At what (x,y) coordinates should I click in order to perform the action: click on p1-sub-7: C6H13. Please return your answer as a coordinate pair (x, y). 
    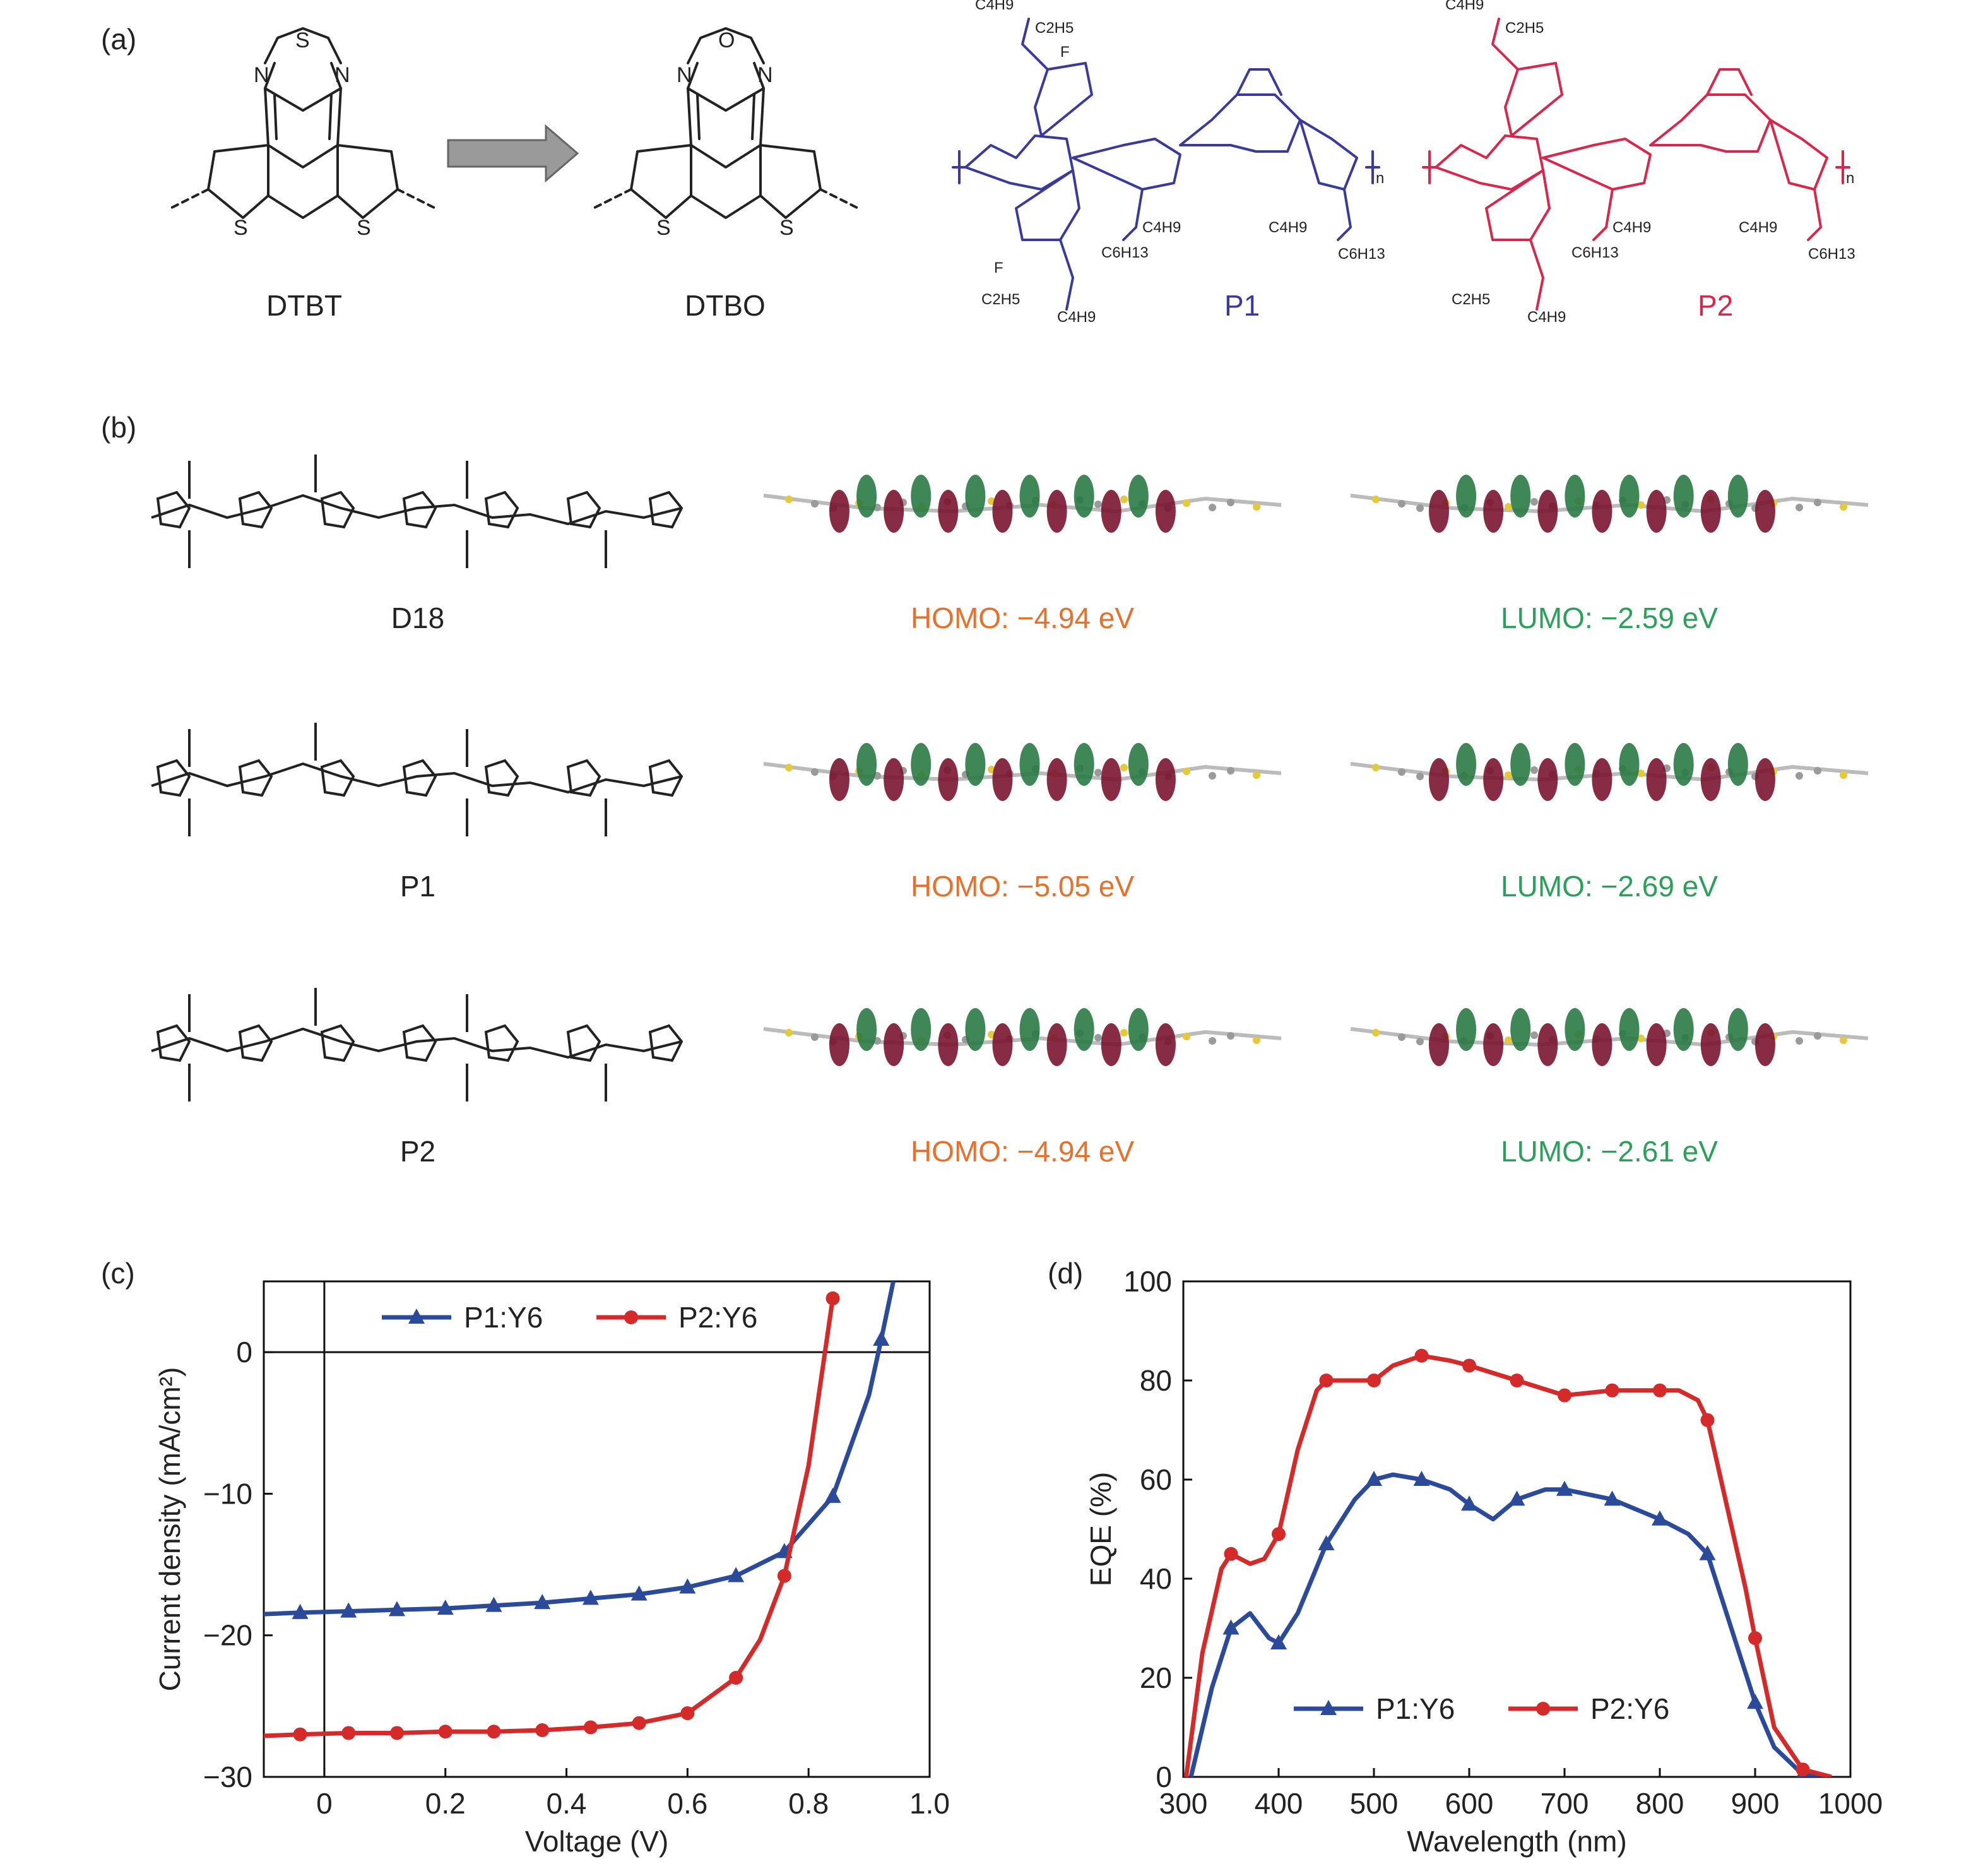
    Looking at the image, I should click on (1361, 254).